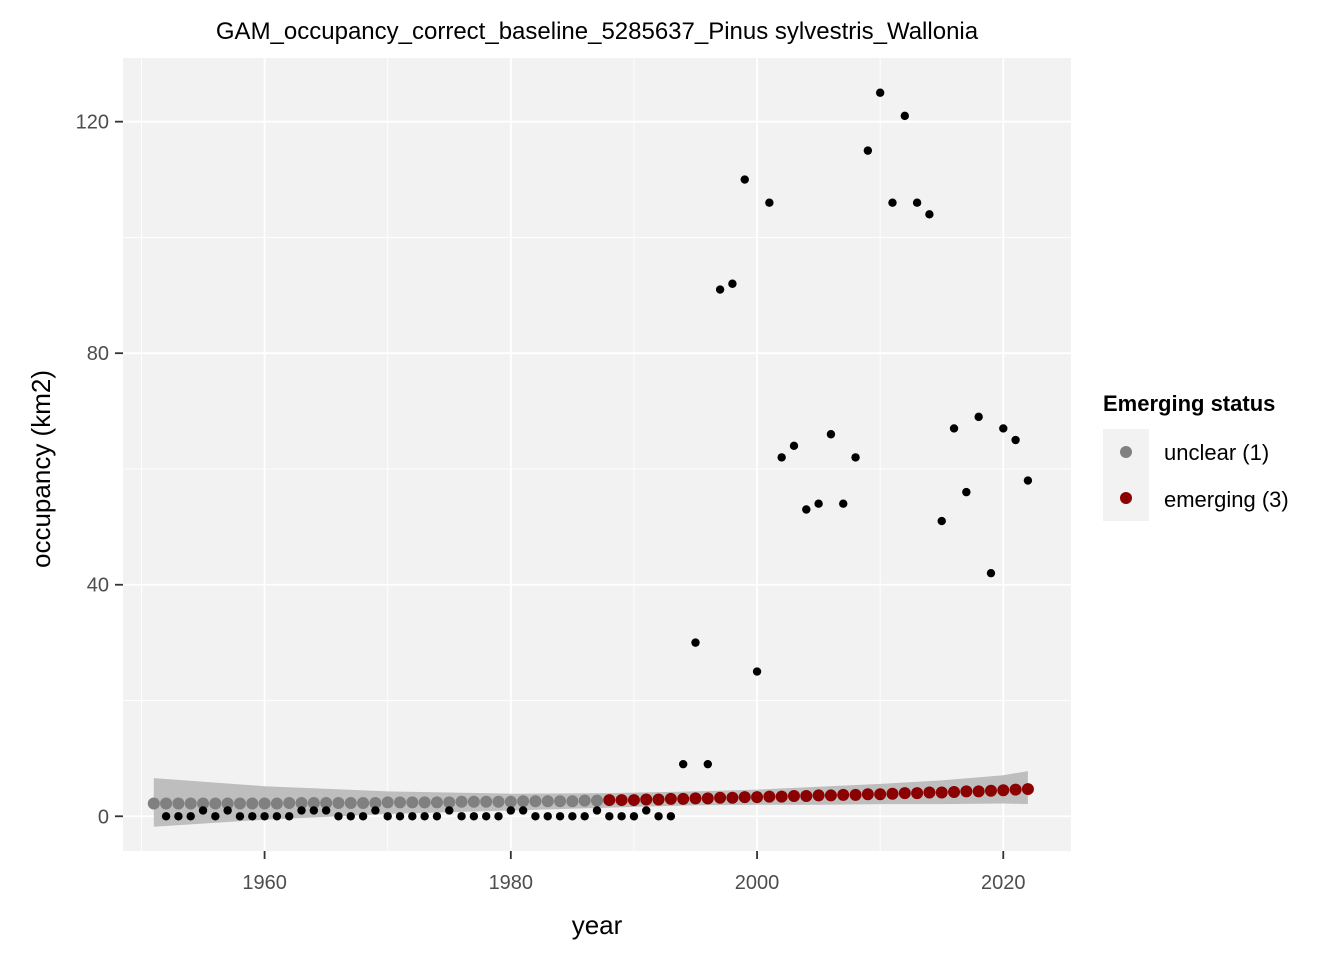 The height and width of the screenshot is (960, 1344). I want to click on legend-key-unclear, so click(1126, 452).